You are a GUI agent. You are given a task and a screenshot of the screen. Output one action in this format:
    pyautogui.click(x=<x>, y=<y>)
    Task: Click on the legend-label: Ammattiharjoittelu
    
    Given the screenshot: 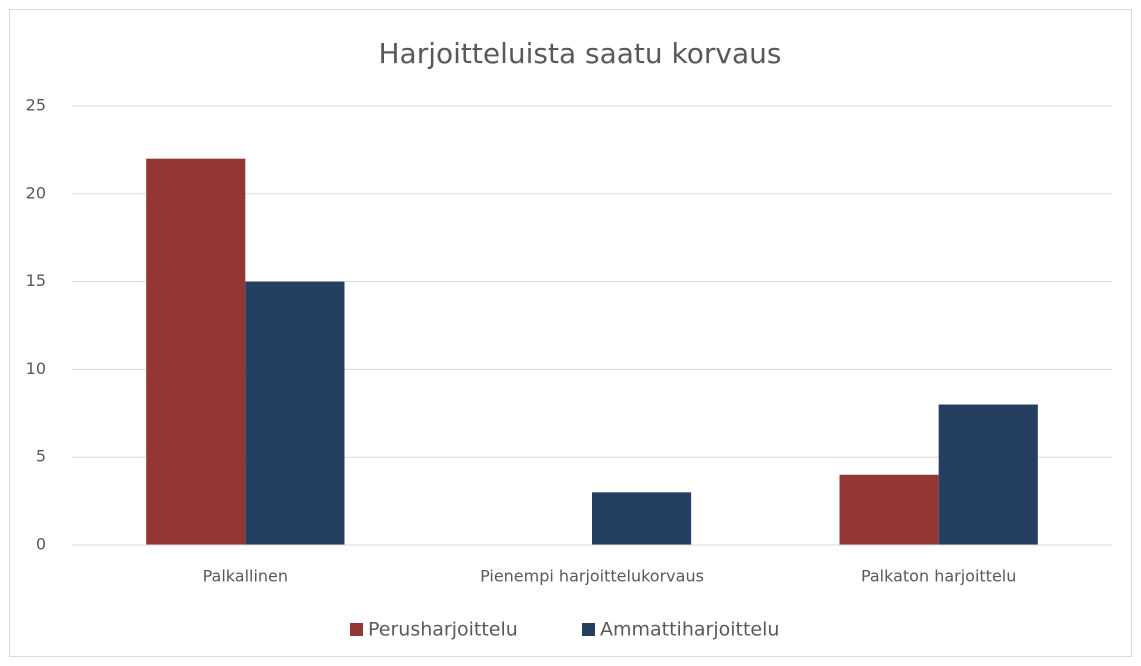 What is the action you would take?
    pyautogui.click(x=689, y=630)
    